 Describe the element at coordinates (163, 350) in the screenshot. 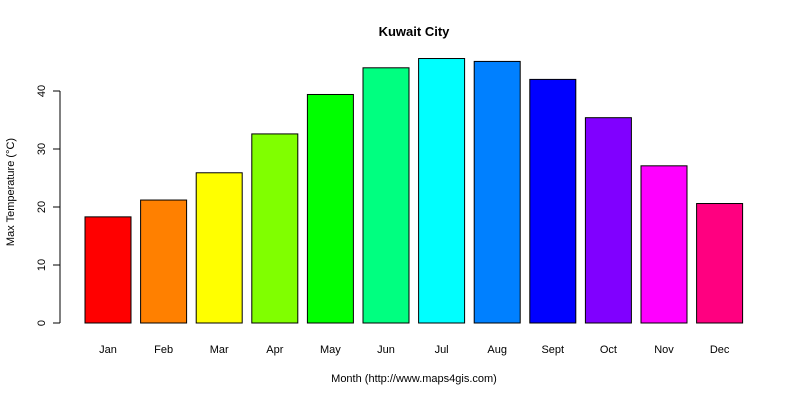

I see `x-tick-label: Feb` at that location.